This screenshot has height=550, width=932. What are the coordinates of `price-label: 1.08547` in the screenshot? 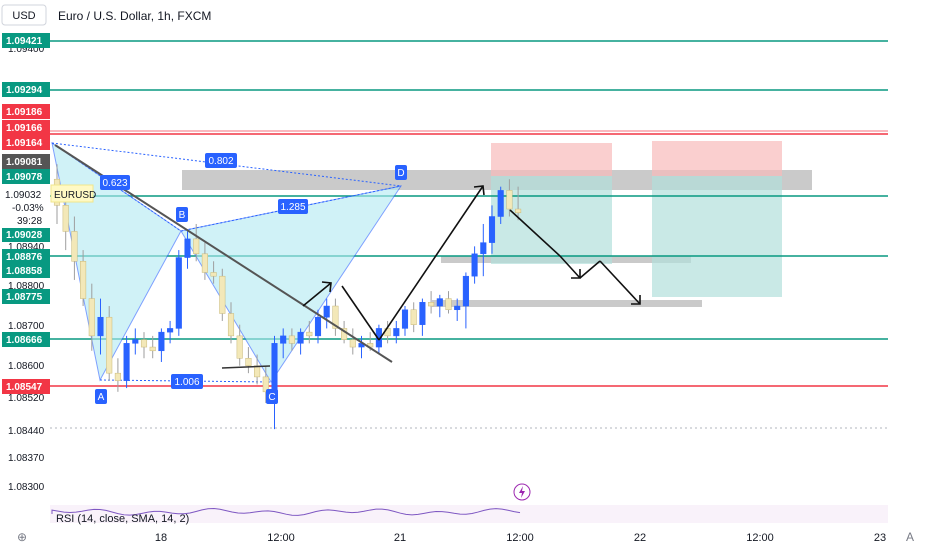 It's located at (24, 387).